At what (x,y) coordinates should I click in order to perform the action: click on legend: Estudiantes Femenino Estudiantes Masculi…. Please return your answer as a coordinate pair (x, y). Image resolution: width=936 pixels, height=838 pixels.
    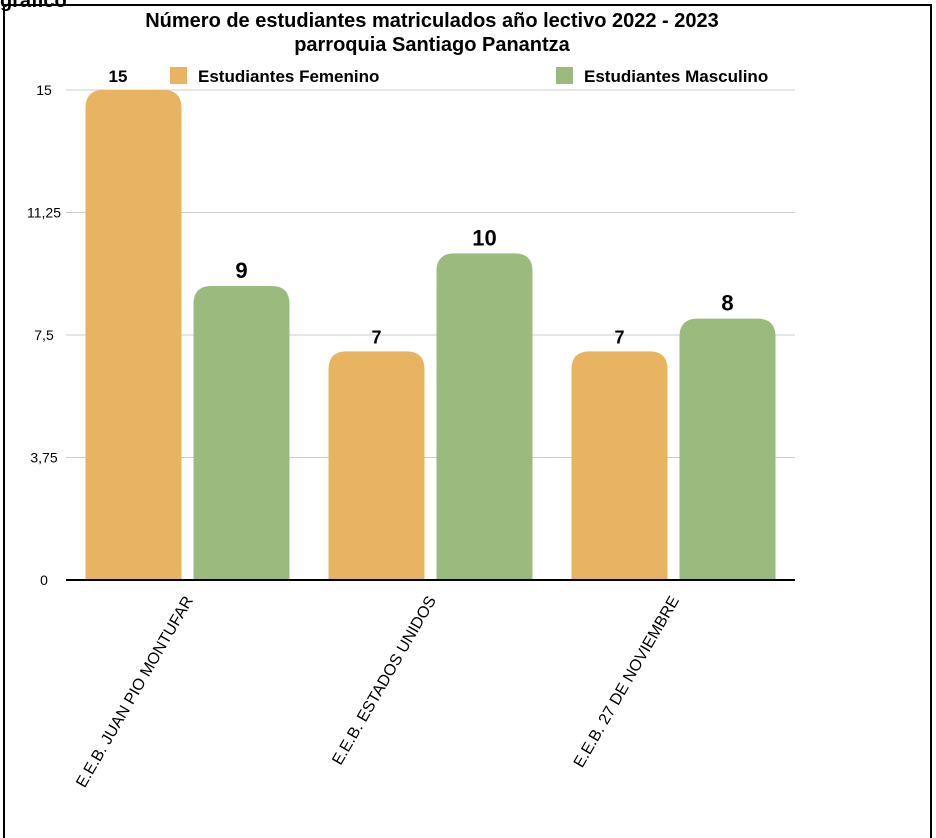
    Looking at the image, I should click on (469, 76).